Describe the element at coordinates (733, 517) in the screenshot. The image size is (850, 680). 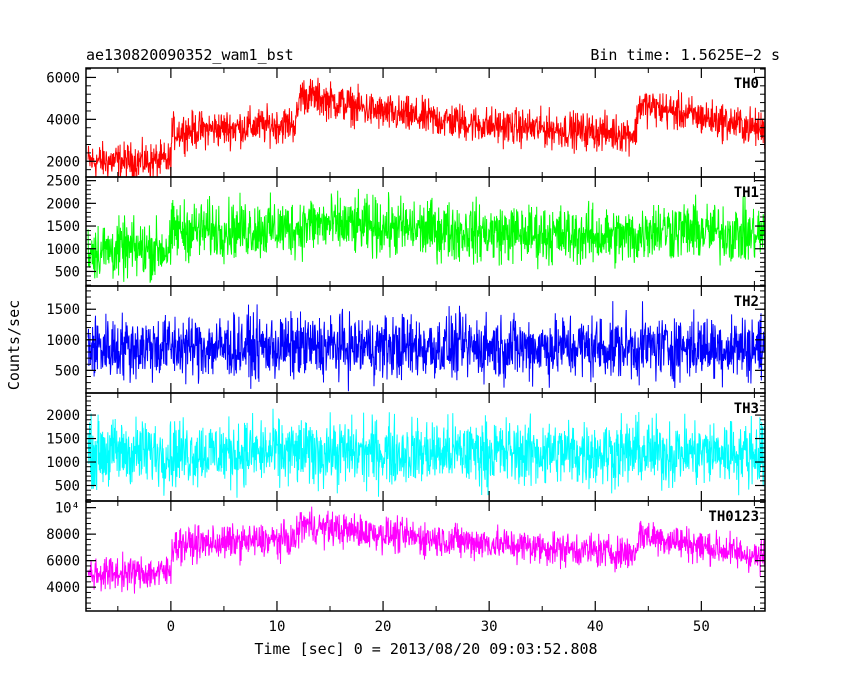
I see `panel-label-th0123: TH0123` at that location.